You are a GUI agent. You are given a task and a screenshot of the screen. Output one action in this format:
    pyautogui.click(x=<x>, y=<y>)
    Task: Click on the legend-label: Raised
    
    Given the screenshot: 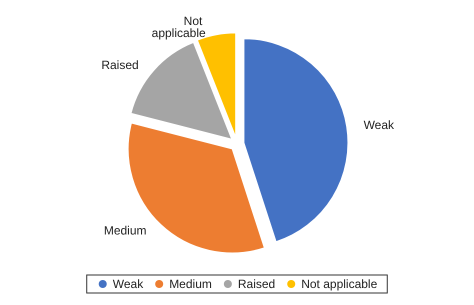 What is the action you would take?
    pyautogui.click(x=257, y=284)
    